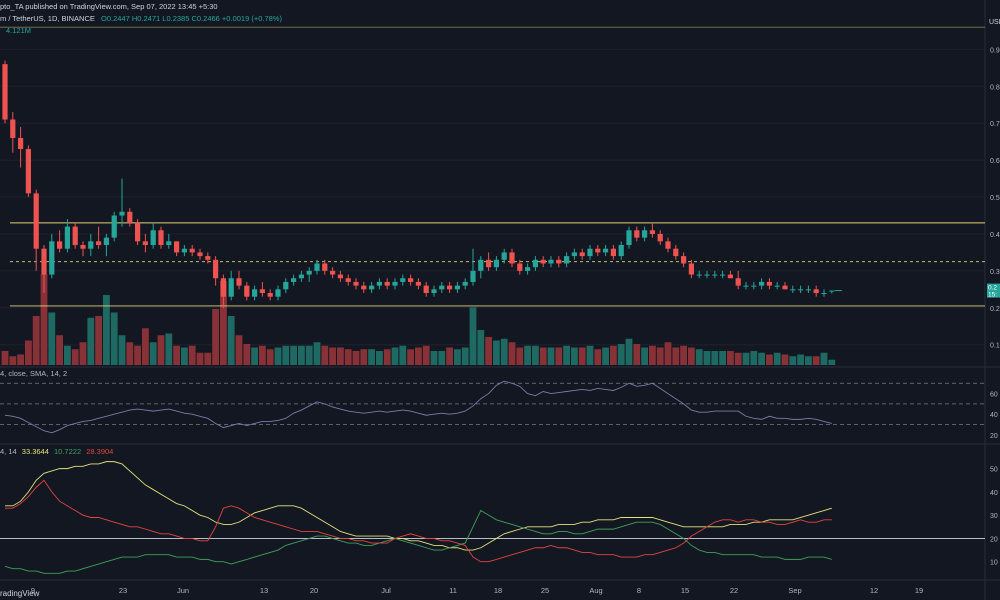  What do you see at coordinates (418, 506) in the screenshot?
I see `adx-line` at bounding box center [418, 506].